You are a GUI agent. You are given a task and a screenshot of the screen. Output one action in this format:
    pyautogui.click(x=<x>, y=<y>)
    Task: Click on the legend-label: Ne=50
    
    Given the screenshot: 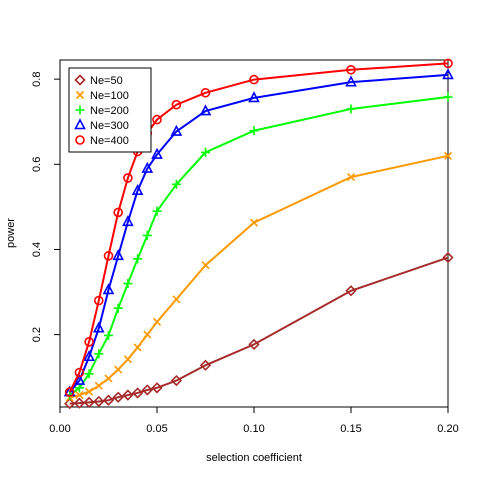 What is the action you would take?
    pyautogui.click(x=106, y=81)
    